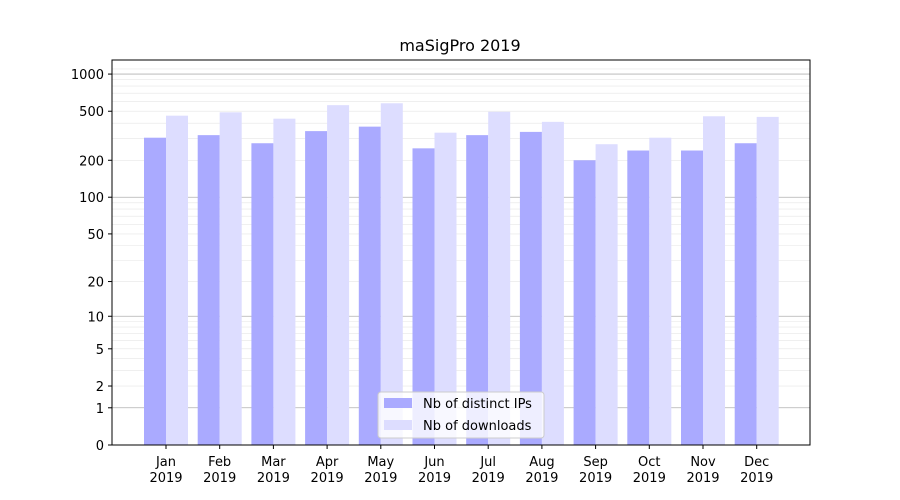  What do you see at coordinates (595, 462) in the screenshot?
I see `x-tick-label-month: Sep` at bounding box center [595, 462].